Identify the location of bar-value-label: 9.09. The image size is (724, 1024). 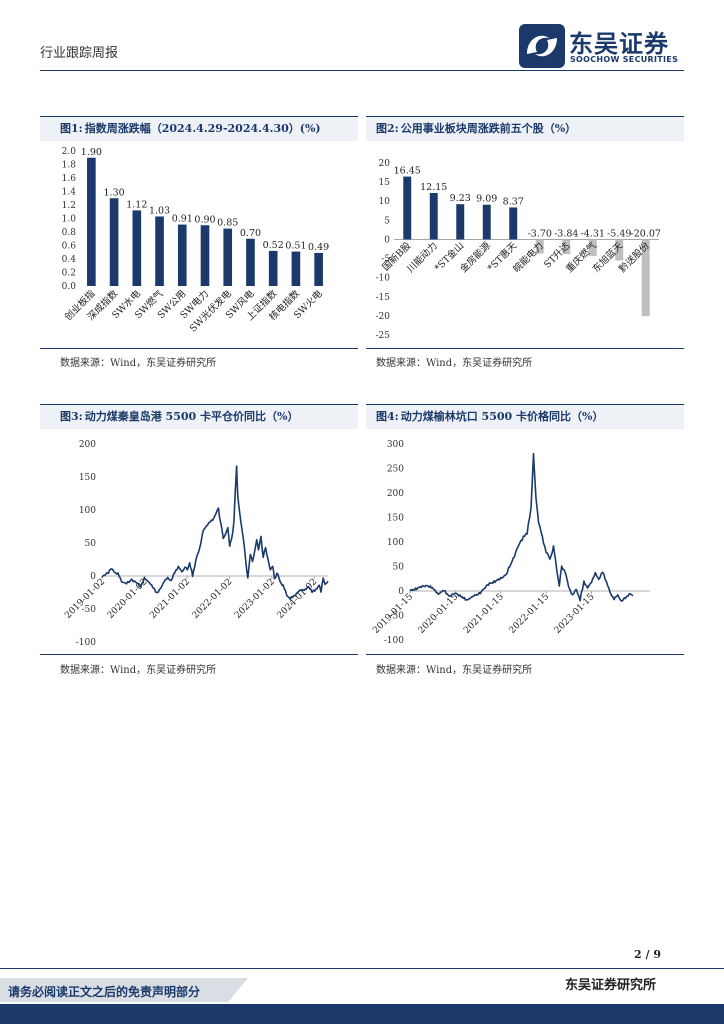
(486, 199).